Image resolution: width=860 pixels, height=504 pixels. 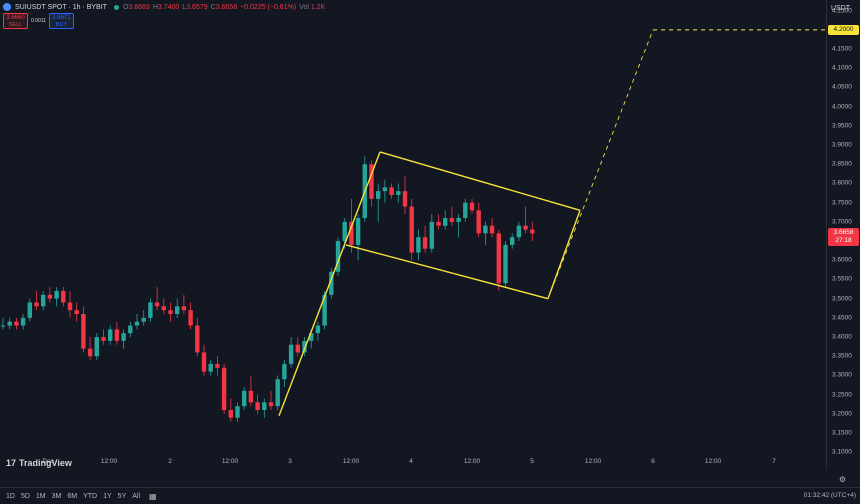 I want to click on timeframe-button: 6M, so click(x=72, y=496).